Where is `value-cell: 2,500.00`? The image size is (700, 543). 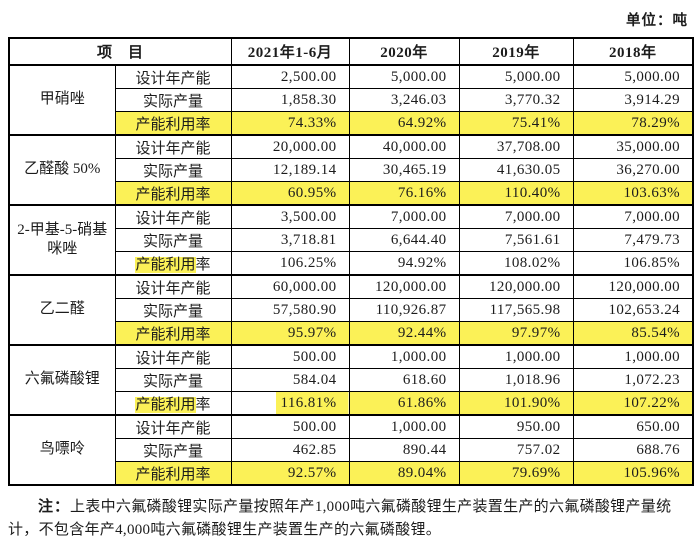
value-cell: 2,500.00 is located at coordinates (290, 76).